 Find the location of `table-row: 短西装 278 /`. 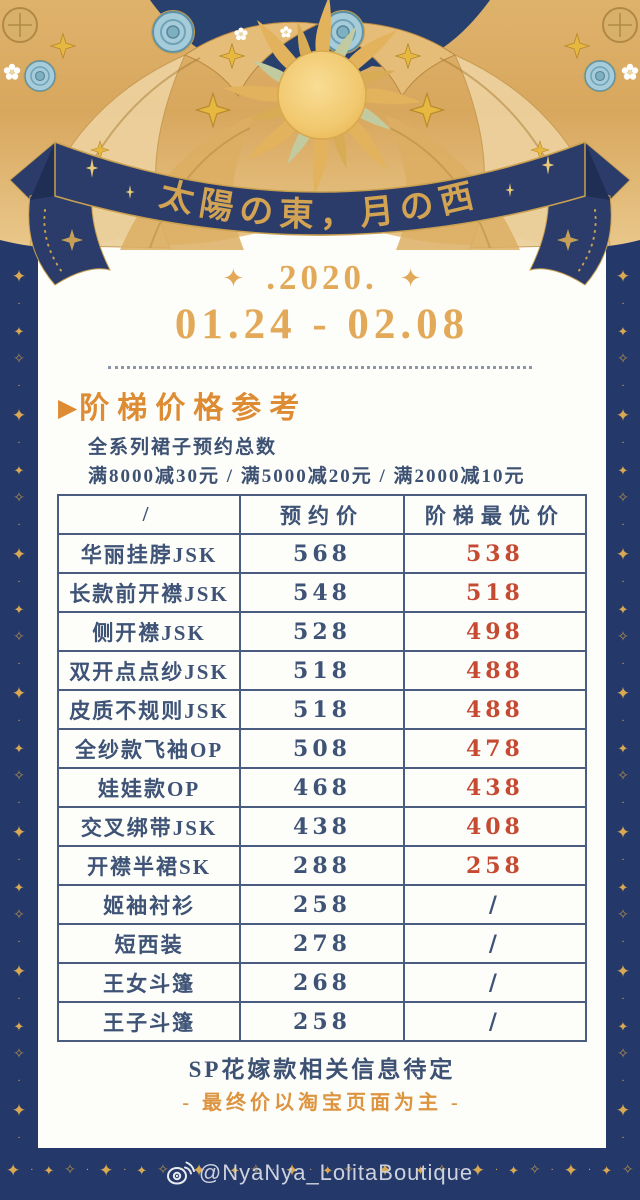

table-row: 短西装 278 / is located at coordinates (322, 943).